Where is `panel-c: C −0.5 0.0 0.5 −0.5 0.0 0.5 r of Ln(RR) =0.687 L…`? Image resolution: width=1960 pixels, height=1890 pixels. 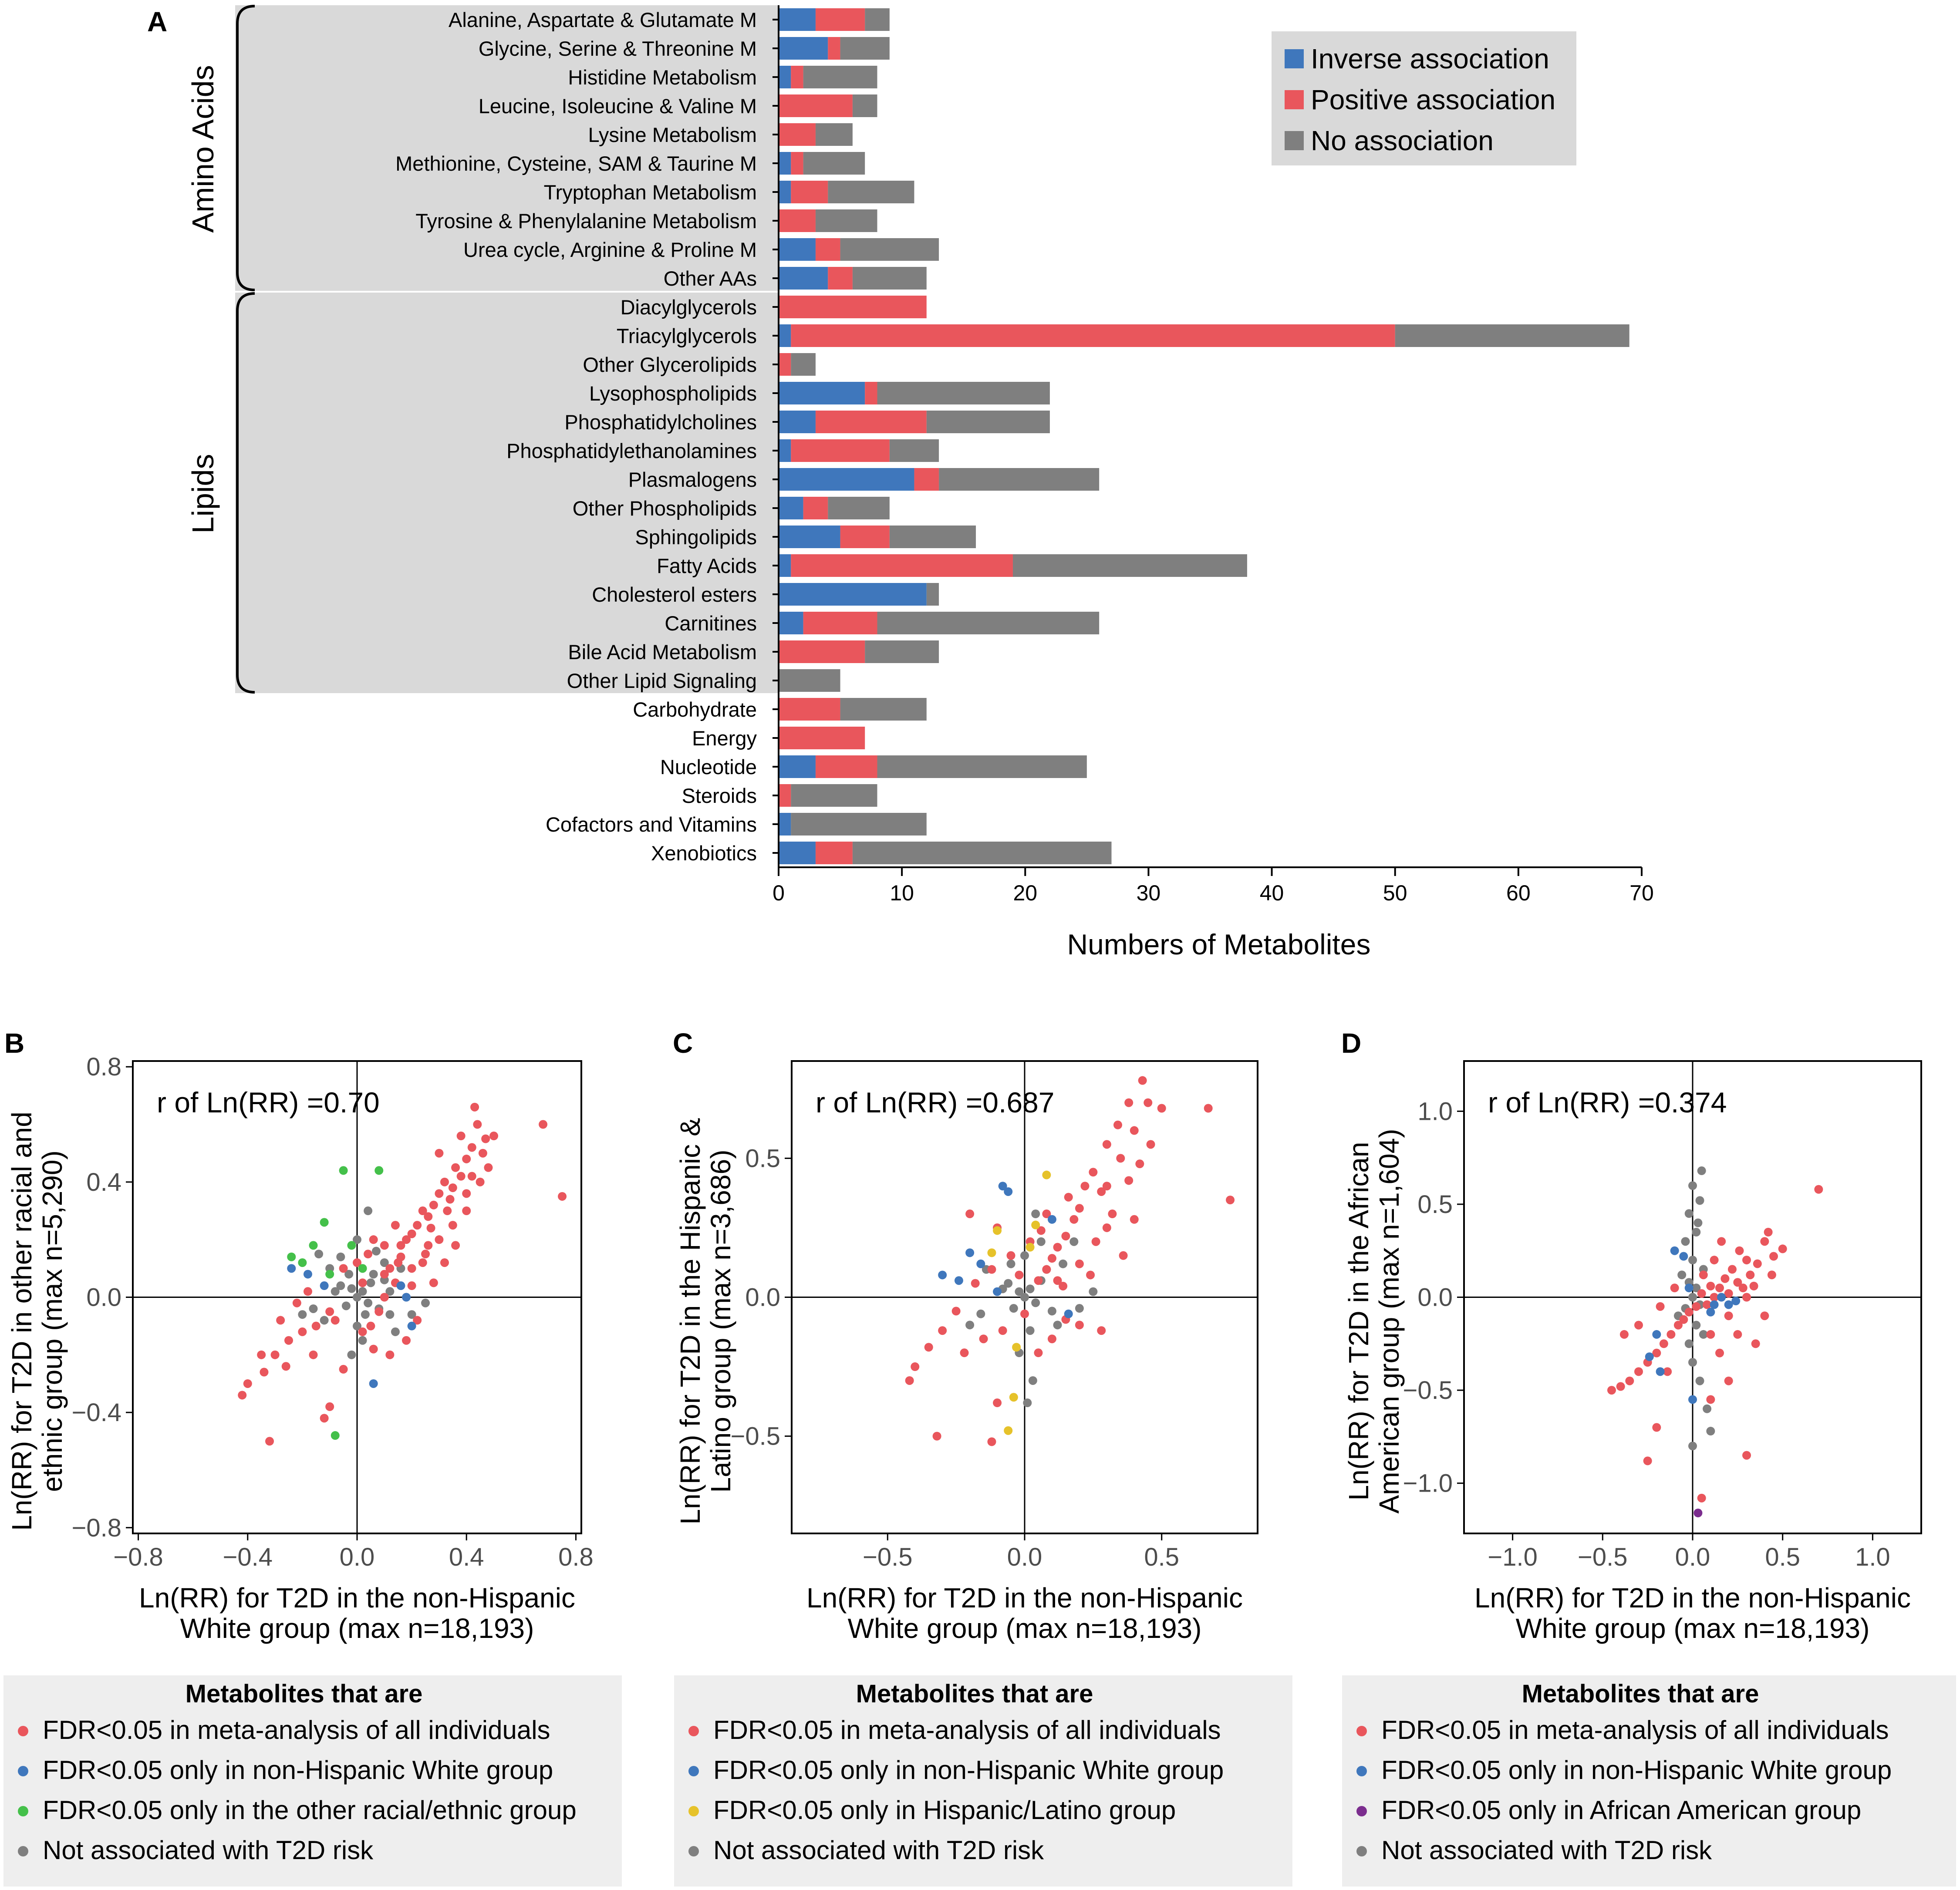
panel-c: C −0.5 0.0 0.5 −0.5 0.0 0.5 r of Ln(RR) =0.687 L… is located at coordinates (982, 1457).